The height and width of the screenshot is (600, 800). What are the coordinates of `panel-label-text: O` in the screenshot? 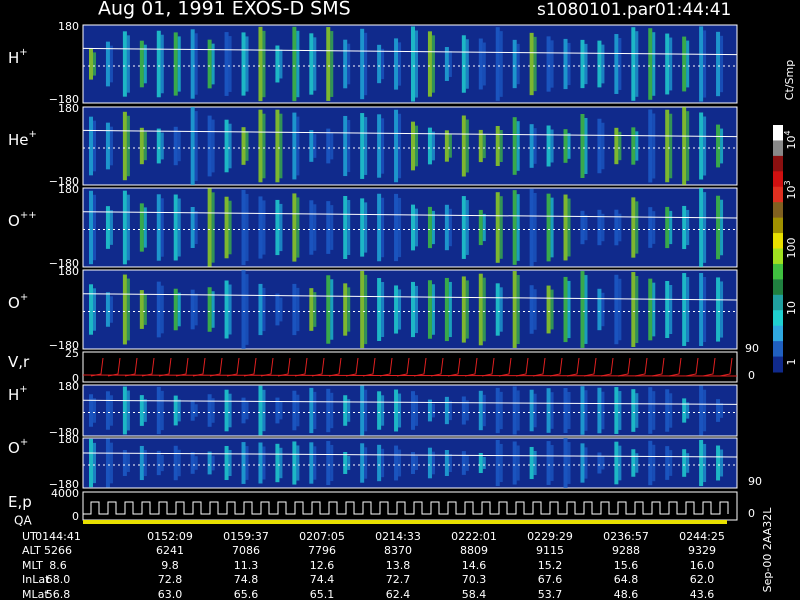 It's located at (14, 303).